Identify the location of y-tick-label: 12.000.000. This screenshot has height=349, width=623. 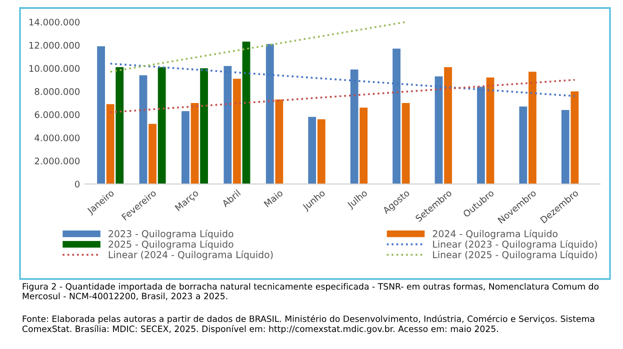
(54, 45).